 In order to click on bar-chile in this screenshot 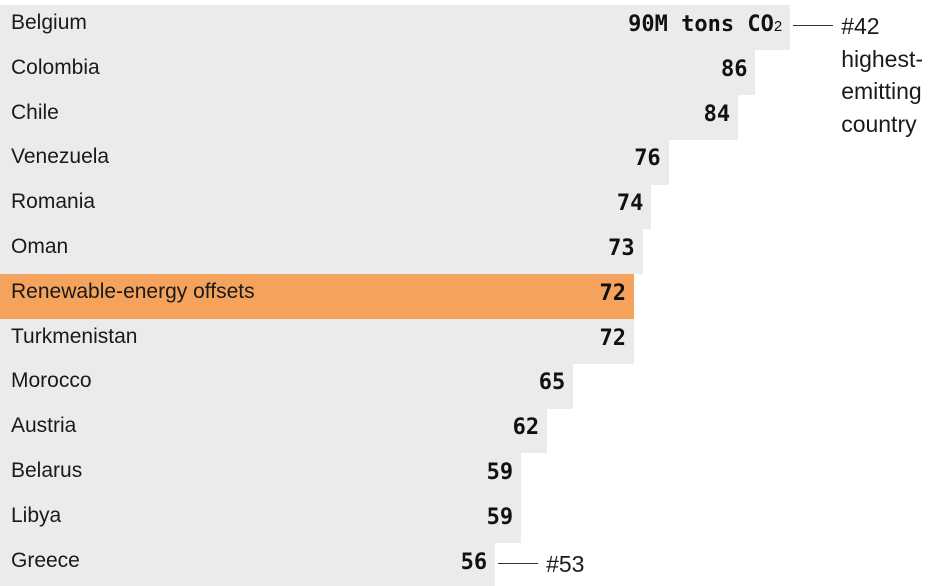, I will do `click(369, 117)`.